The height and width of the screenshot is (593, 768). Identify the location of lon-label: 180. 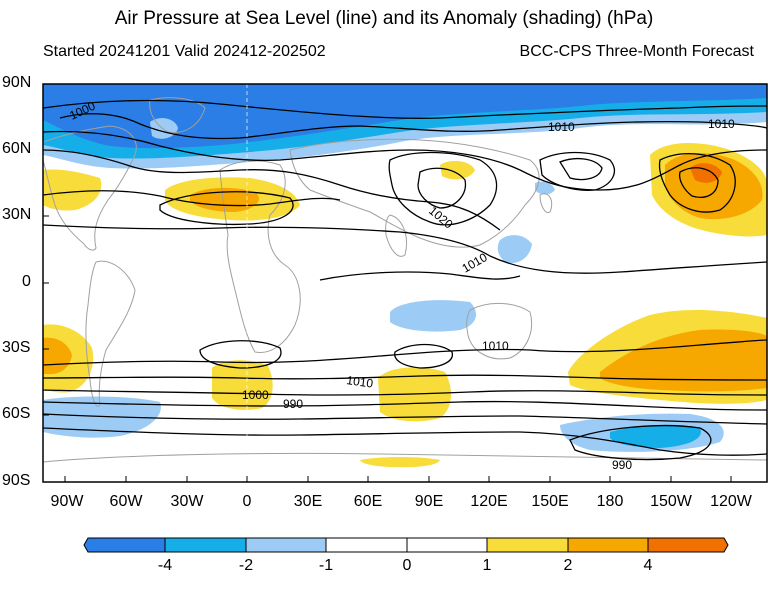
(610, 501).